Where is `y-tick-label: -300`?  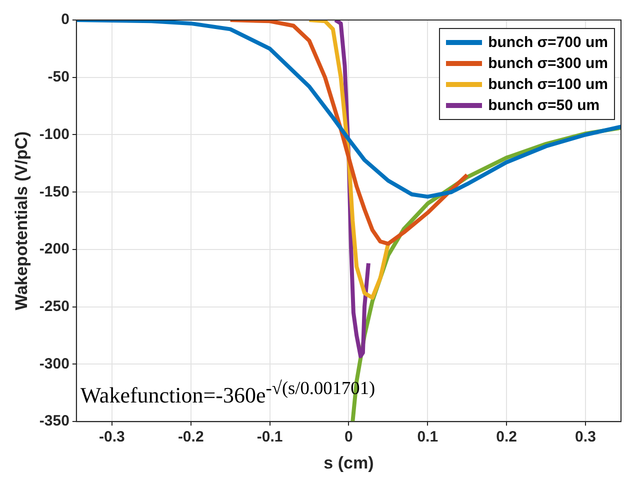 y-tick-label: -300 is located at coordinates (54, 363).